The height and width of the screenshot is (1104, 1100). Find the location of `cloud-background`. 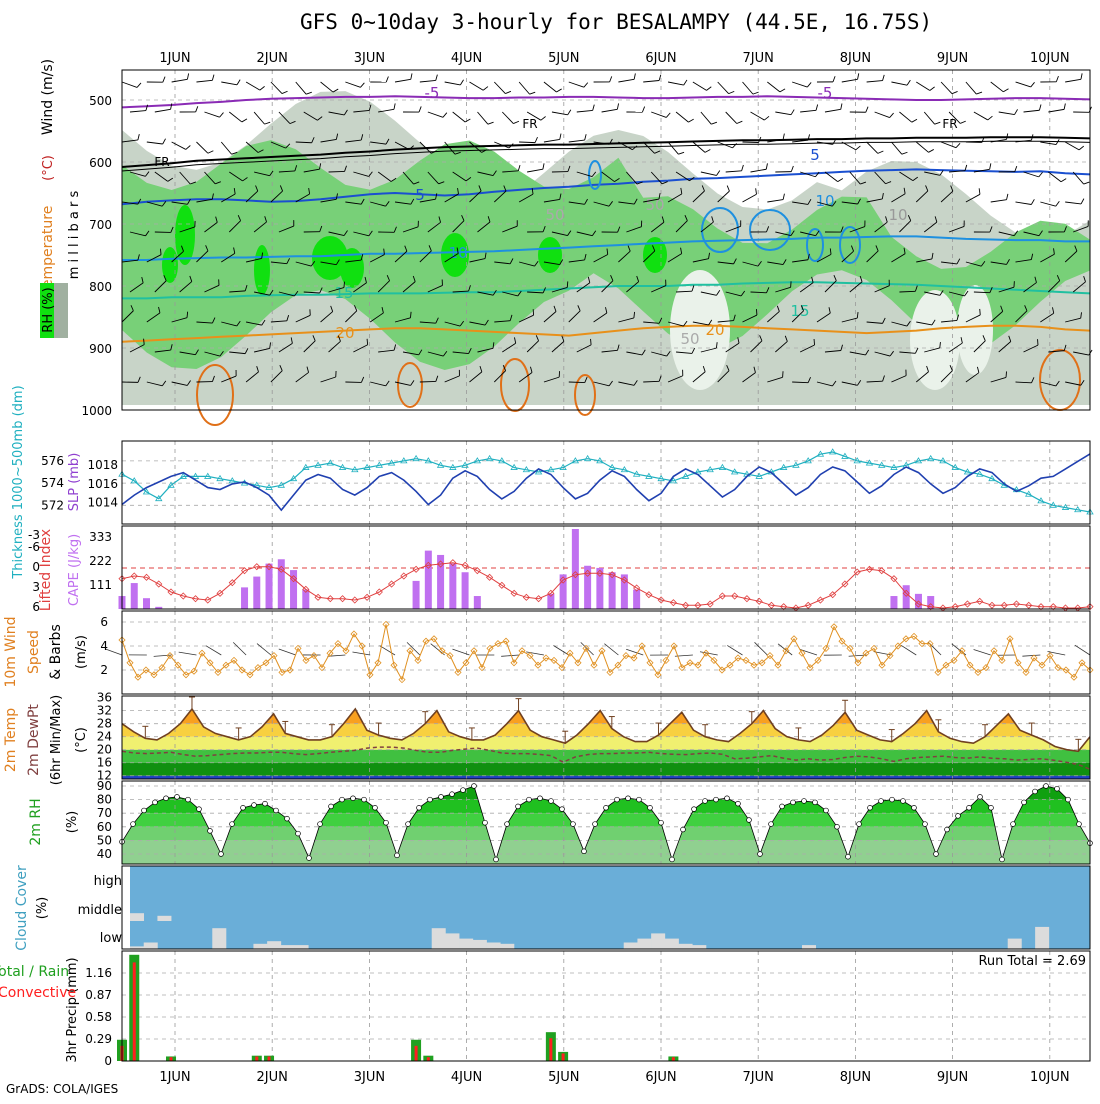

cloud-background is located at coordinates (610, 907).